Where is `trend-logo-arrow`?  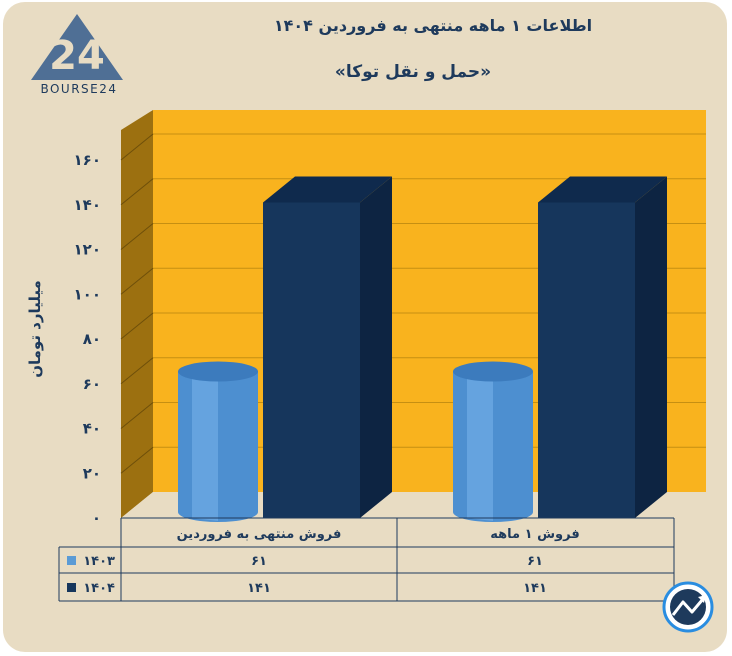
trend-logo-arrow is located at coordinates (688, 607).